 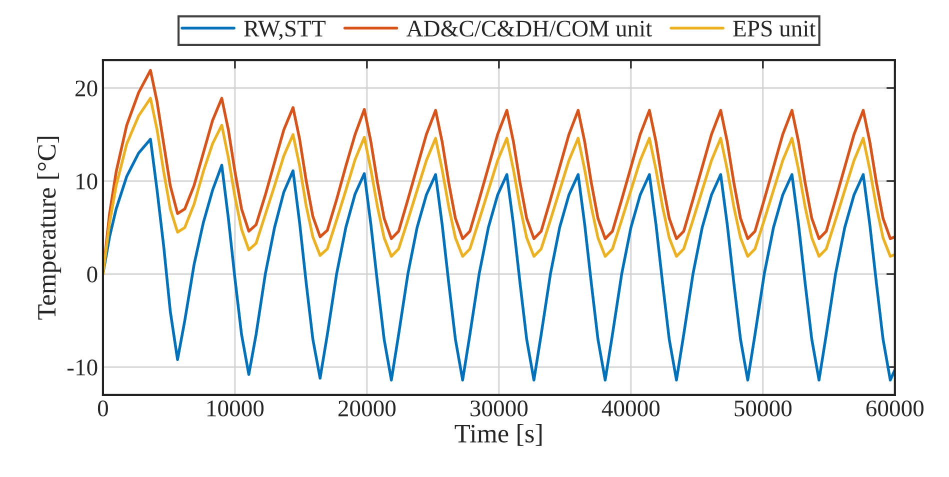 What do you see at coordinates (87, 88) in the screenshot?
I see `y-tick-label: 20` at bounding box center [87, 88].